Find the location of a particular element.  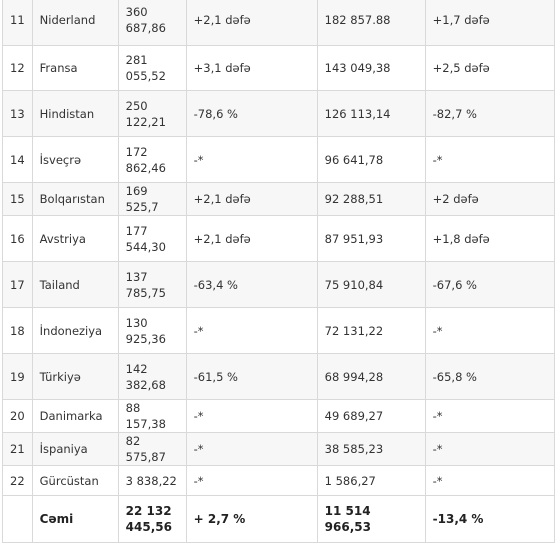

table-row: 20 Danimarka 88 157,38 -* 49 689,27 -* is located at coordinates (278, 416).